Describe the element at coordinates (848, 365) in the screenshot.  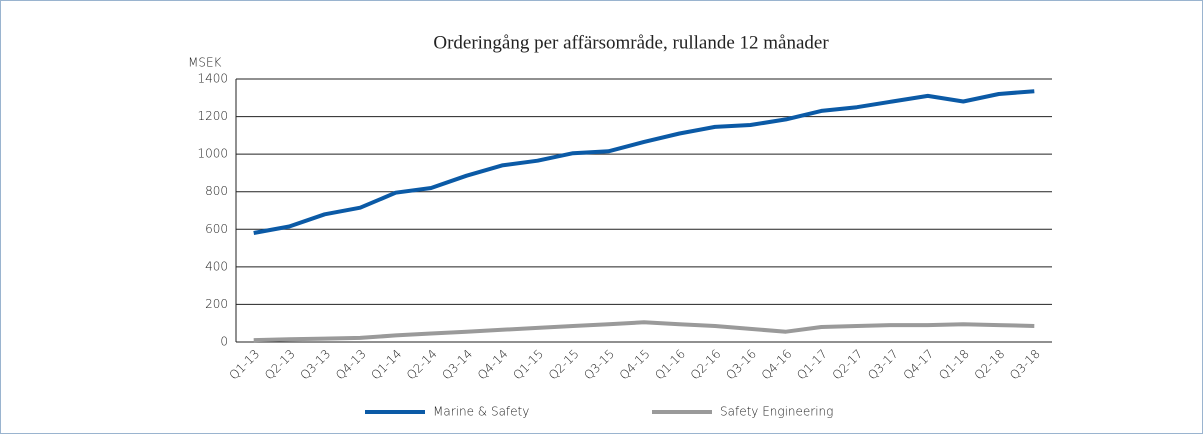
I see `x-tick-label: Q2-17` at that location.